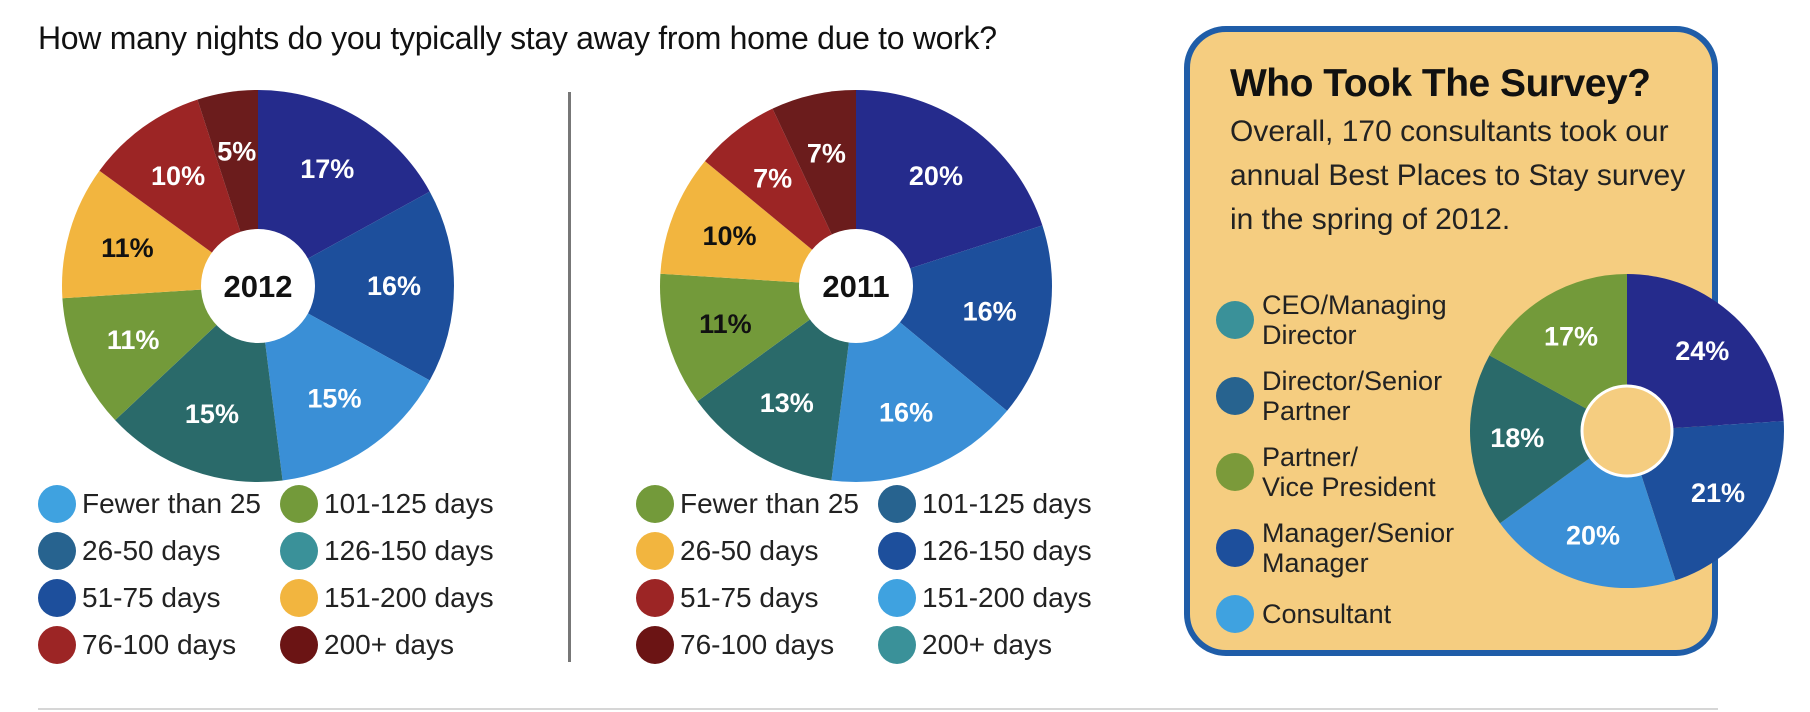  What do you see at coordinates (1440, 83) in the screenshot?
I see `panel-title: Who Took The Survey?` at bounding box center [1440, 83].